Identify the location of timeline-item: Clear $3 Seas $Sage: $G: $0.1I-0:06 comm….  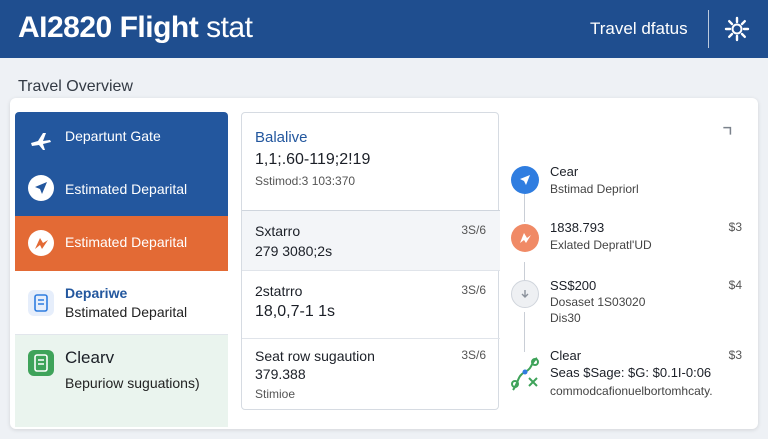
(620, 376).